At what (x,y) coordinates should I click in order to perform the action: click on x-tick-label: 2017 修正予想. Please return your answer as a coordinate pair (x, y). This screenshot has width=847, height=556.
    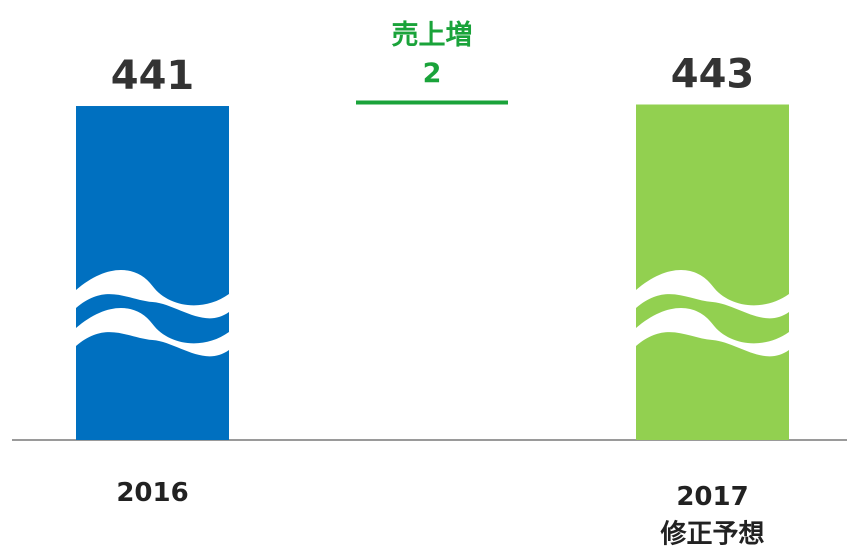
    Looking at the image, I should click on (711, 516).